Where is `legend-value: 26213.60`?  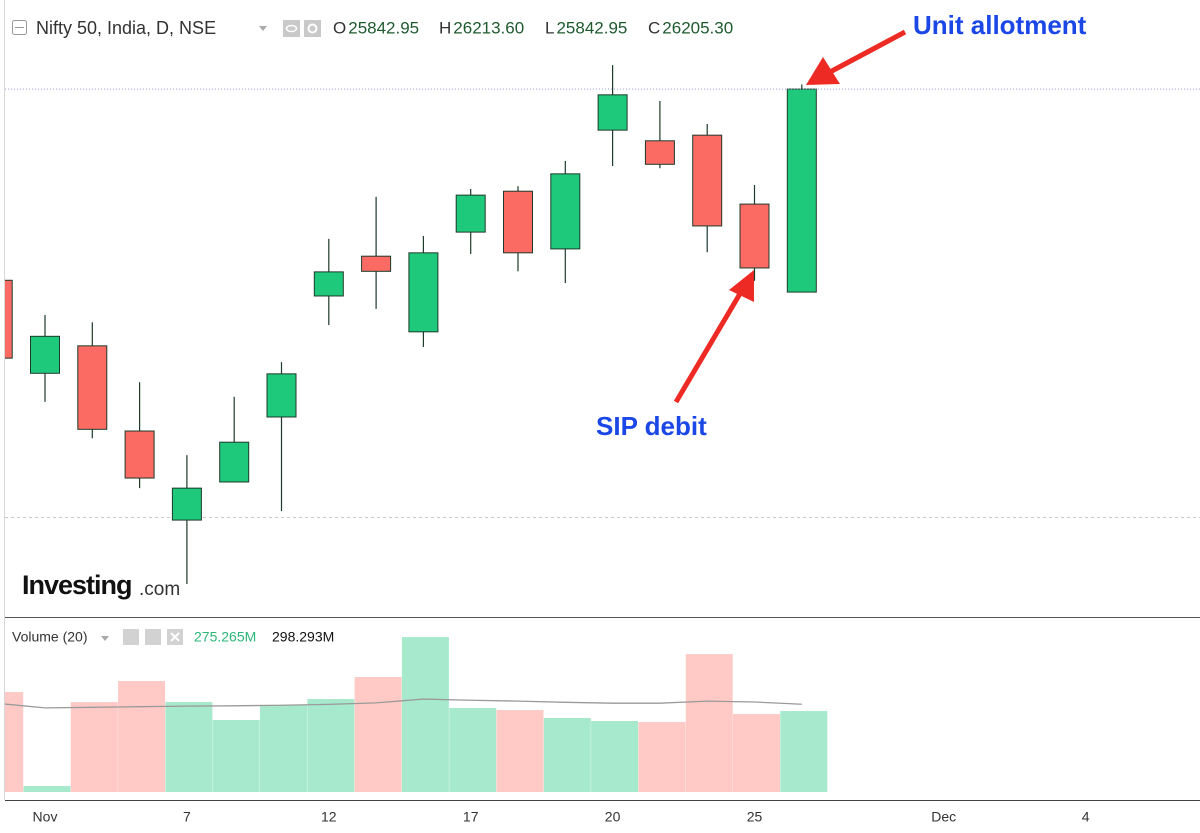 legend-value: 26213.60 is located at coordinates (488, 27).